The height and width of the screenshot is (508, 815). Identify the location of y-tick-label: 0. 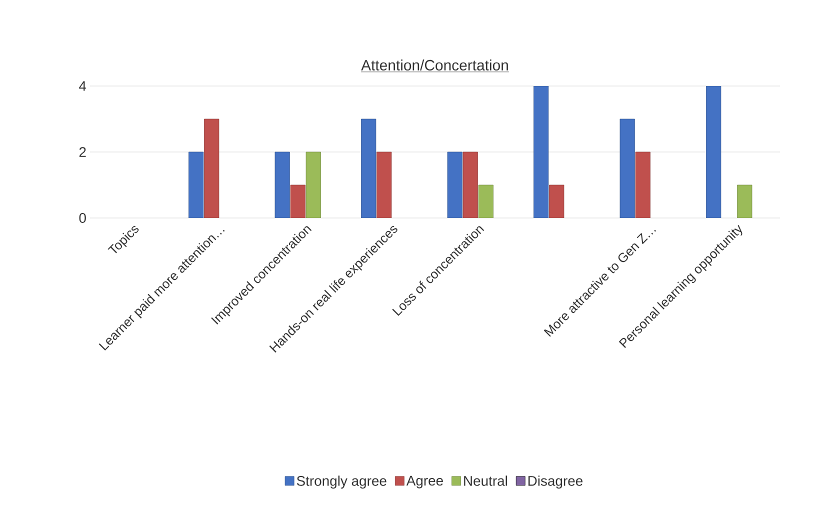
(82, 218).